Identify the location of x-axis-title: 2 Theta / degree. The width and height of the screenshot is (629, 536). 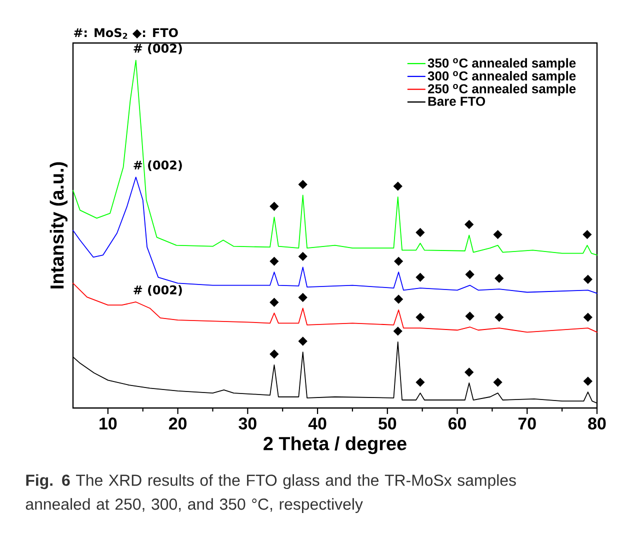
(335, 445).